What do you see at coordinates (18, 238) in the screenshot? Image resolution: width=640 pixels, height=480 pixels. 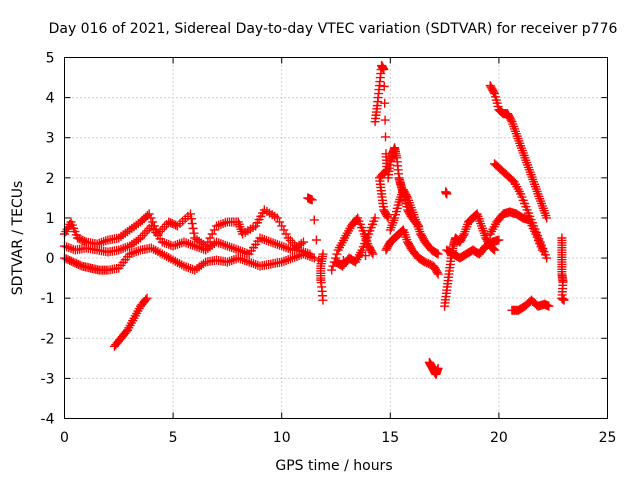 I see `y-axis-label: SDTVAR / TECUs` at bounding box center [18, 238].